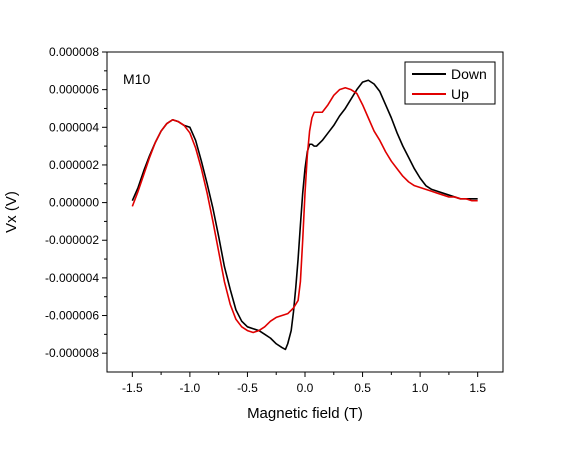 Image resolution: width=588 pixels, height=450 pixels. Describe the element at coordinates (247, 388) in the screenshot. I see `x-tick-label: -0.5` at that location.